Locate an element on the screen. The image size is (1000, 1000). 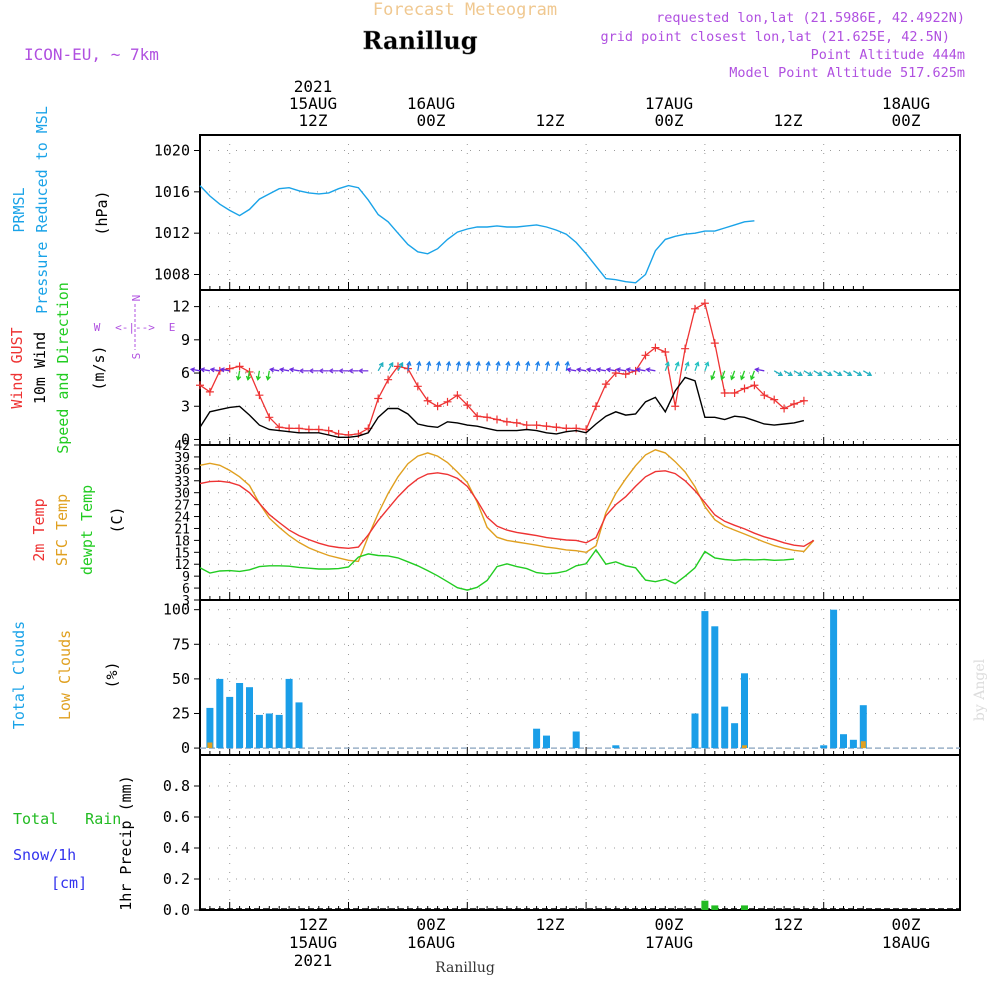
model-label: ICON-EU, ~ 7km is located at coordinates (91, 54).